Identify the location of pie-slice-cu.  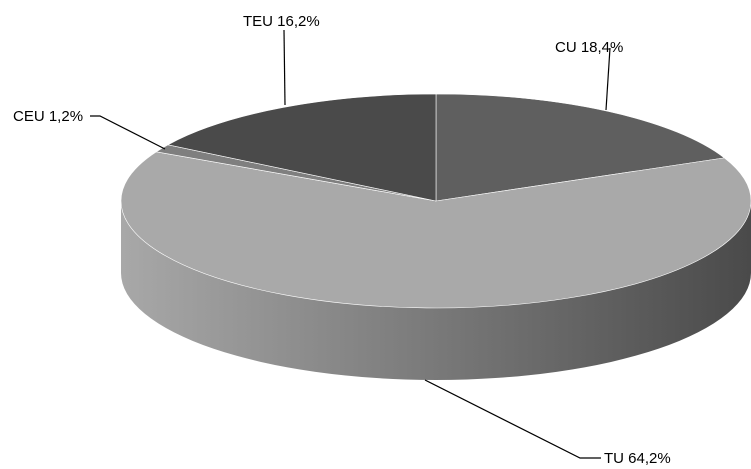
(580, 147).